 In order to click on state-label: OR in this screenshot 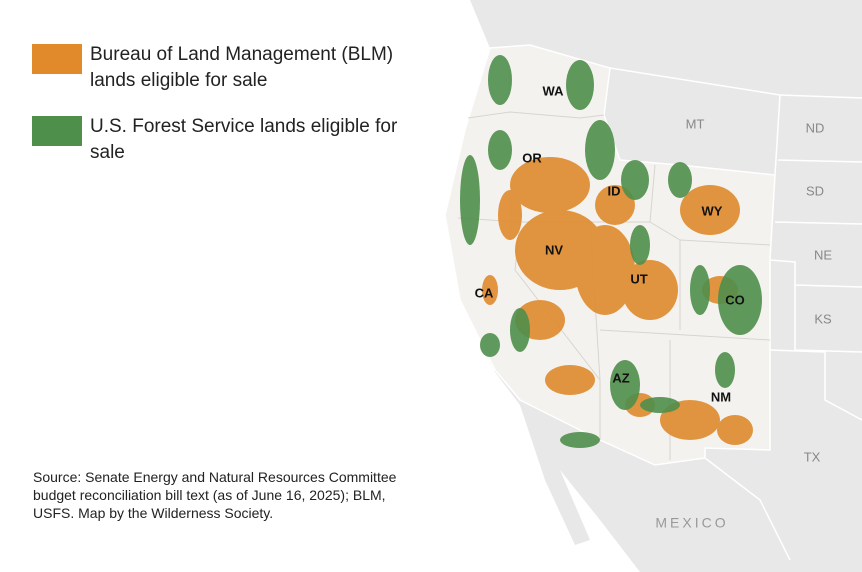, I will do `click(532, 157)`.